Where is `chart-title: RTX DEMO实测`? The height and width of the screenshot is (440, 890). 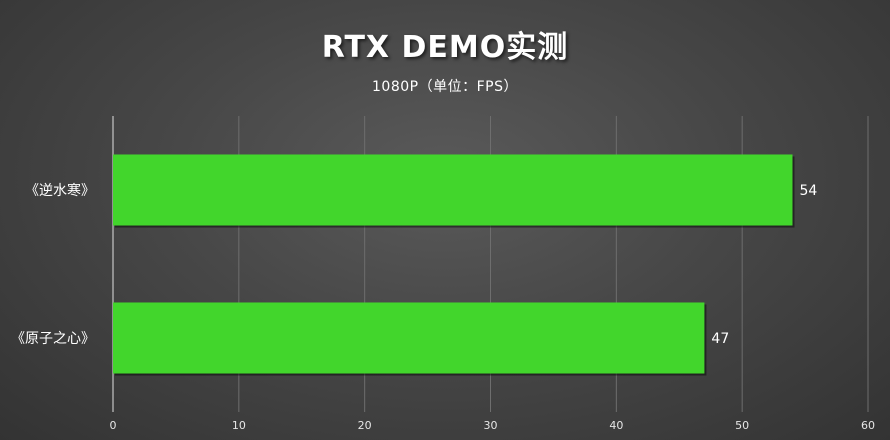 chart-title: RTX DEMO实测 is located at coordinates (445, 47).